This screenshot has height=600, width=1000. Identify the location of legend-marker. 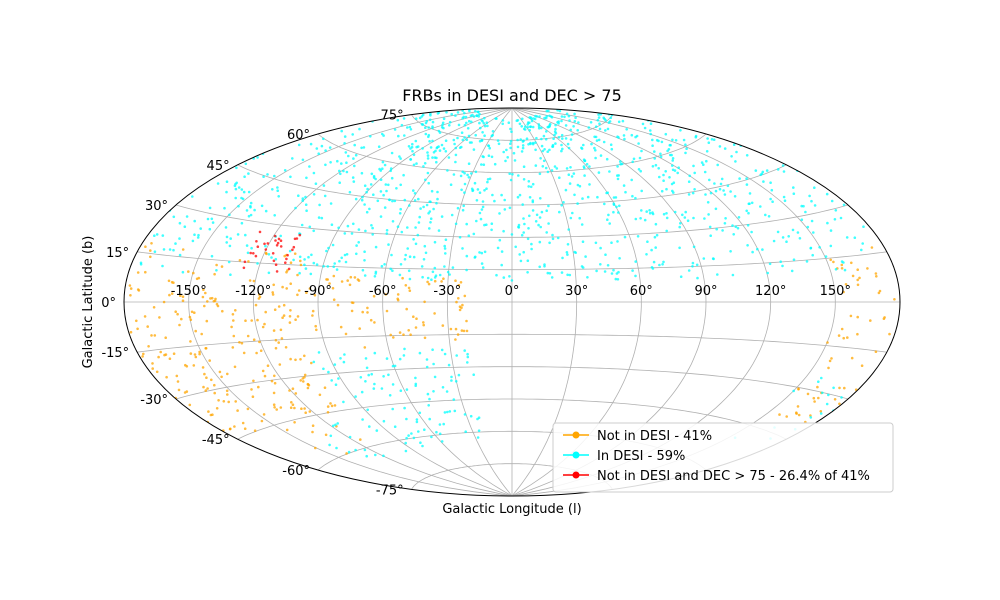
(576, 435).